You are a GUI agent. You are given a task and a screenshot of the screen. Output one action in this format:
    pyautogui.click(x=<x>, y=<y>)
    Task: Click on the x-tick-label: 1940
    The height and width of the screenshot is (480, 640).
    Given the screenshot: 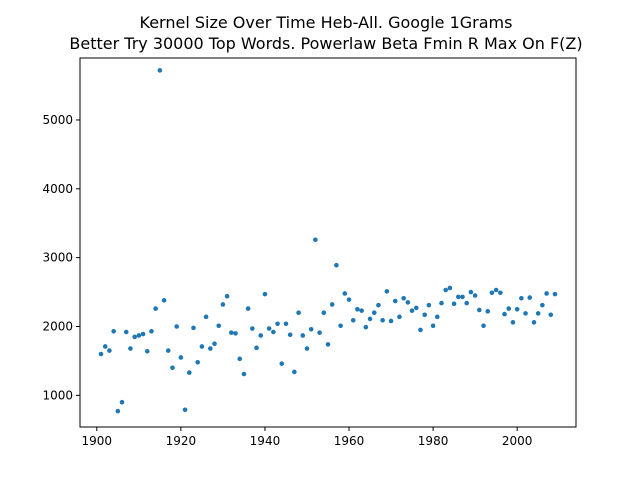 What is the action you would take?
    pyautogui.click(x=265, y=441)
    